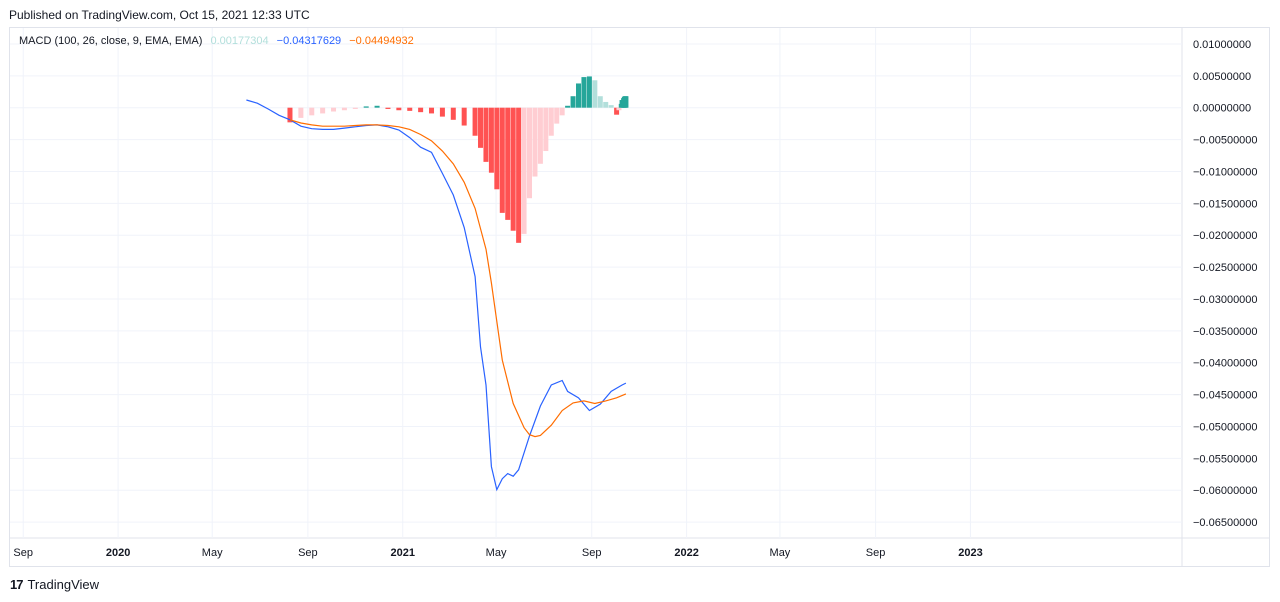 This screenshot has height=602, width=1280. What do you see at coordinates (111, 41) in the screenshot?
I see `indicator-name: MACD (100, 26, close, 9, EMA, EMA)` at bounding box center [111, 41].